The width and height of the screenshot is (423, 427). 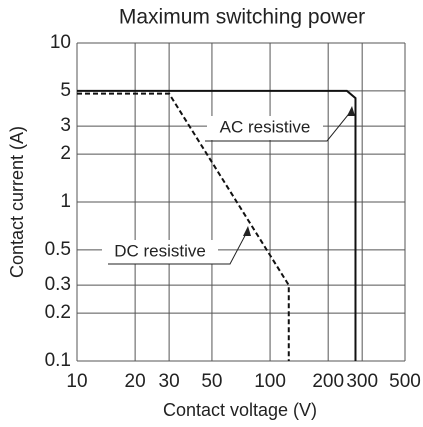 What do you see at coordinates (362, 381) in the screenshot?
I see `x-tick-label: 300` at bounding box center [362, 381].